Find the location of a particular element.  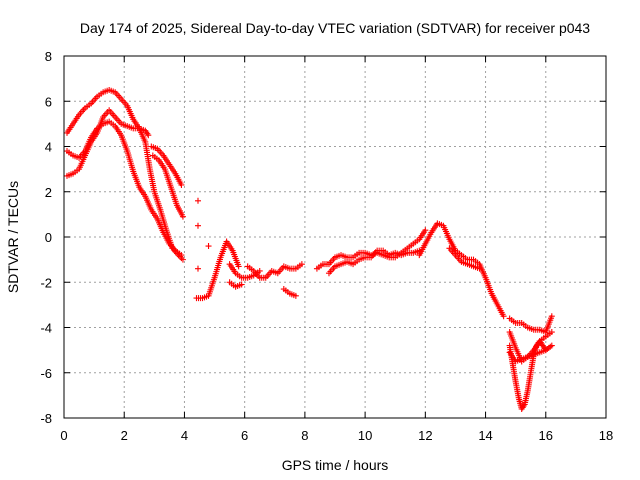

x-tick-label: 14 is located at coordinates (485, 435).